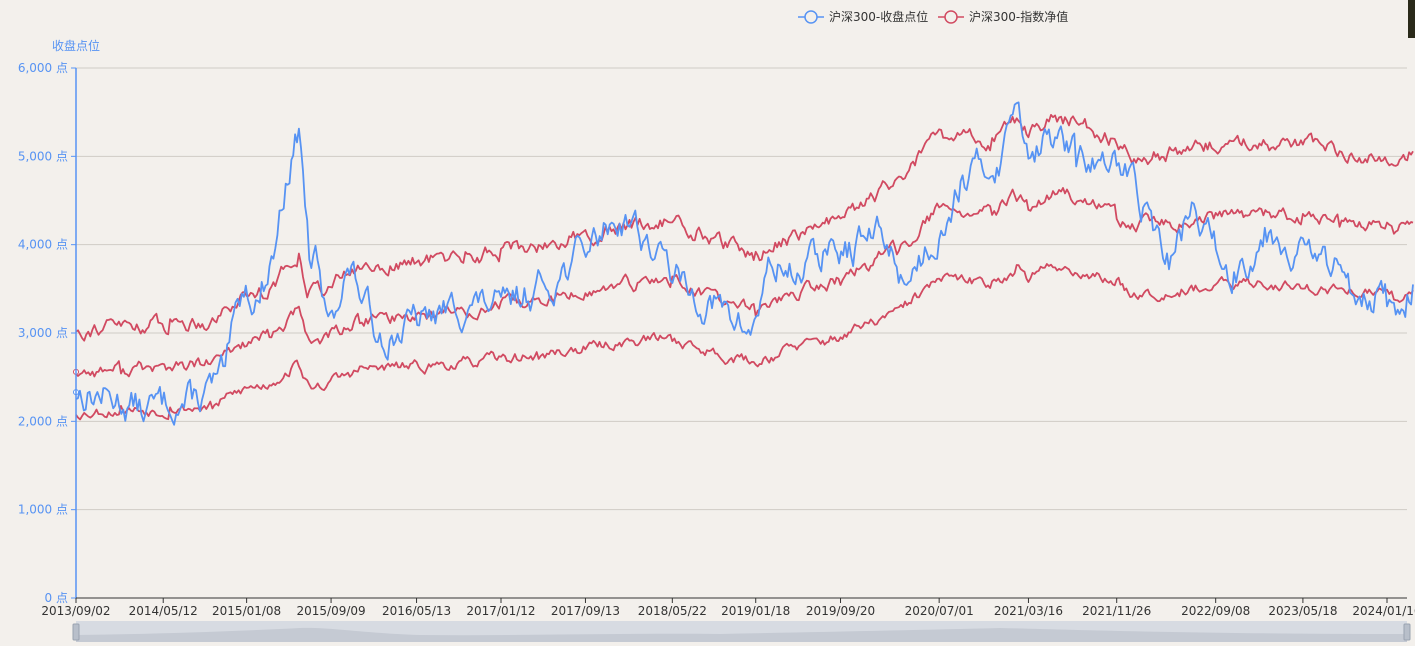 This screenshot has height=646, width=1415. What do you see at coordinates (43, 156) in the screenshot?
I see `y-tick-label: 5,000 点` at bounding box center [43, 156].